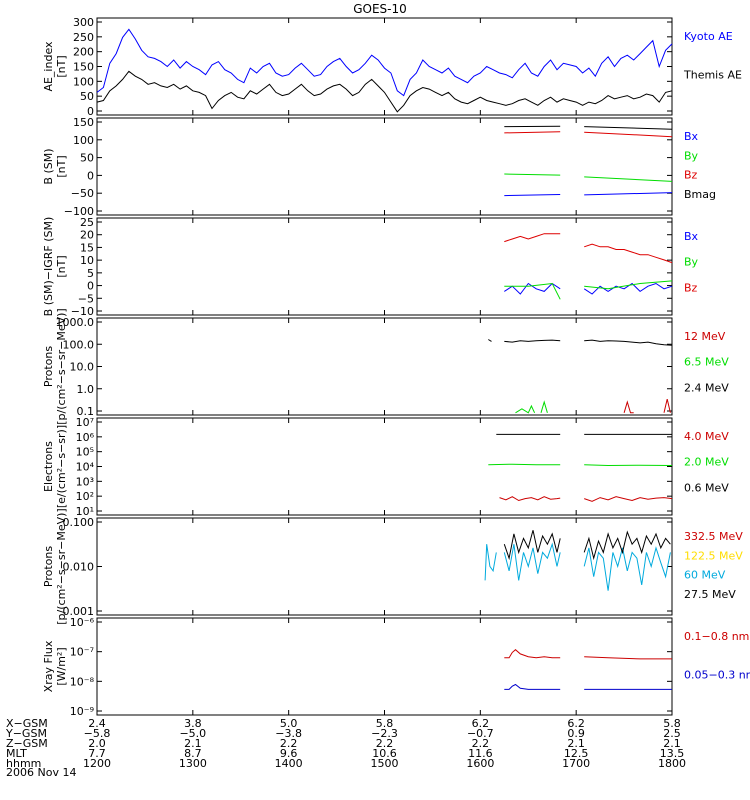 This screenshot has height=800, width=750. I want to click on y-tick-label: 1000.0, so click(75, 322).